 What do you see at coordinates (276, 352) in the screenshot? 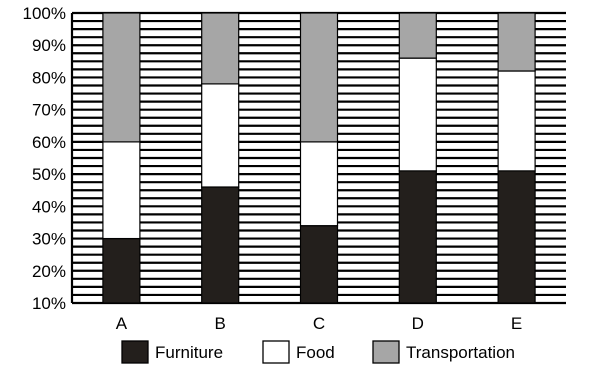
I see `legend-swatch-food` at bounding box center [276, 352].